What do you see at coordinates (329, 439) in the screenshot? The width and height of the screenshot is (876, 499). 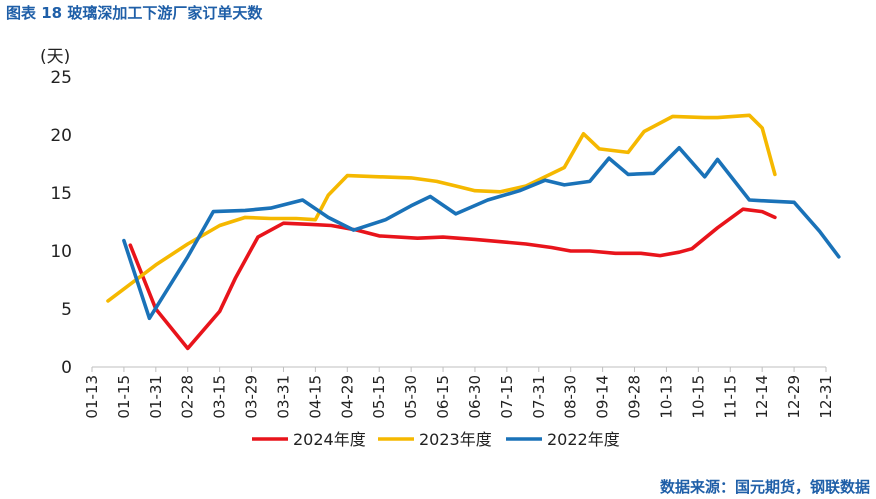 I see `legend-label: 2024年度` at bounding box center [329, 439].